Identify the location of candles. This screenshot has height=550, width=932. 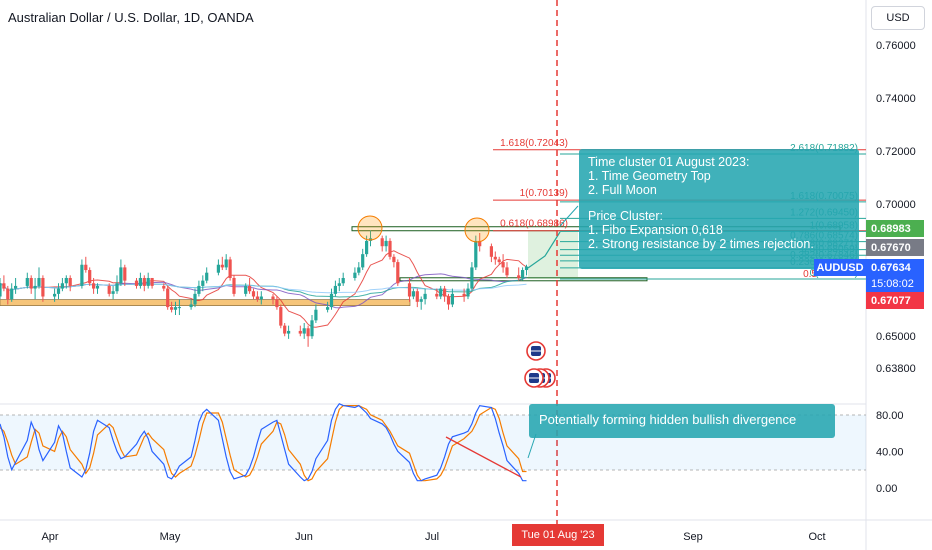
(264, 288).